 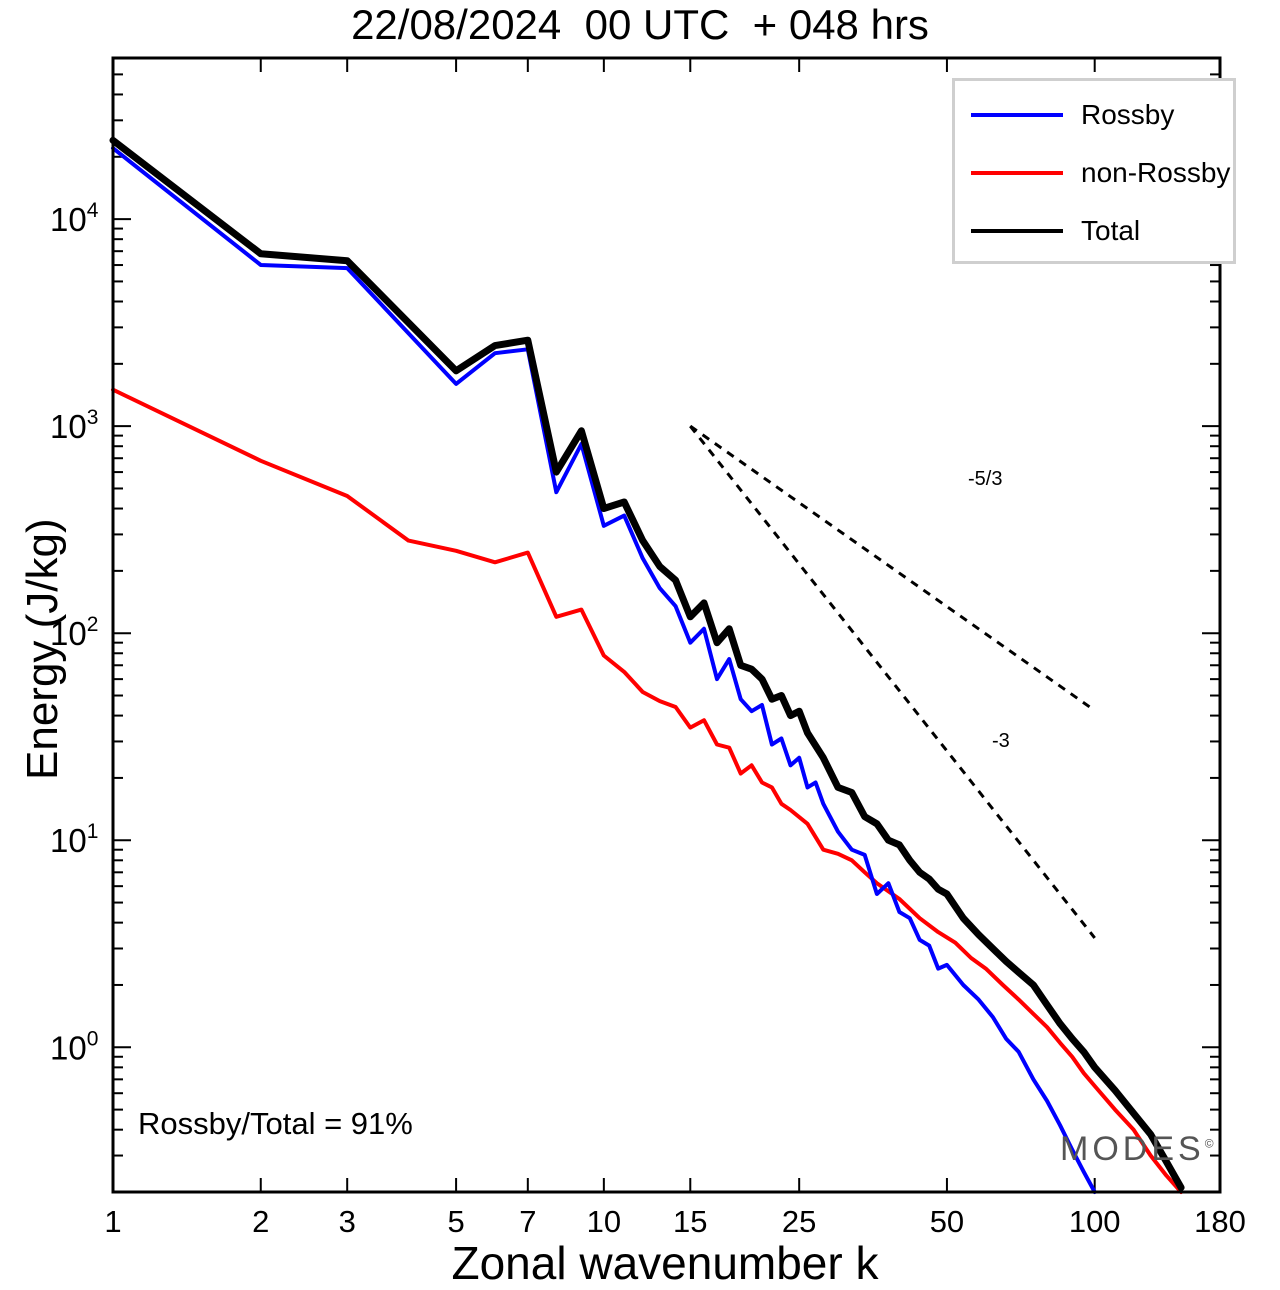 I want to click on y-axis-label: Energy (J/kg), so click(x=42, y=649).